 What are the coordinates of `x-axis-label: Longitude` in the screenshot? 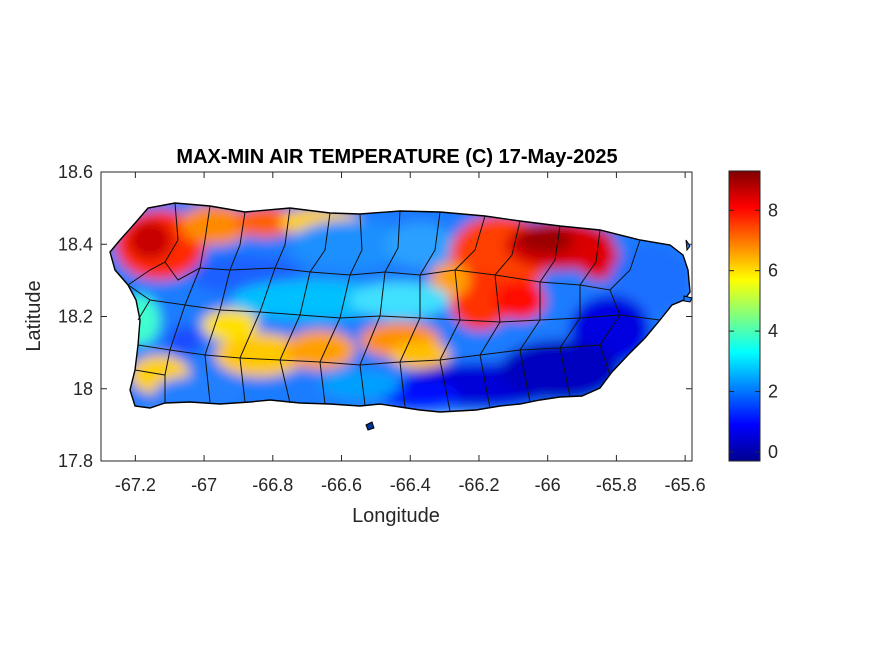 It's located at (396, 516).